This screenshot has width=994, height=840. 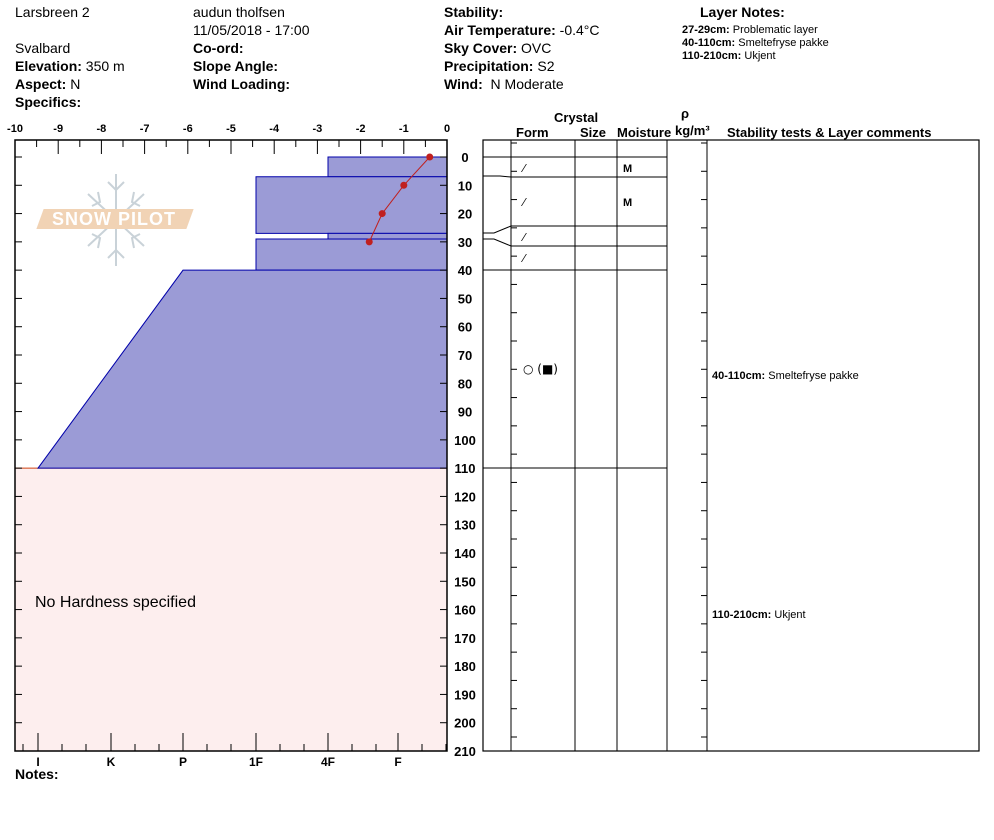 I want to click on no-hardness-region, so click(x=231, y=609).